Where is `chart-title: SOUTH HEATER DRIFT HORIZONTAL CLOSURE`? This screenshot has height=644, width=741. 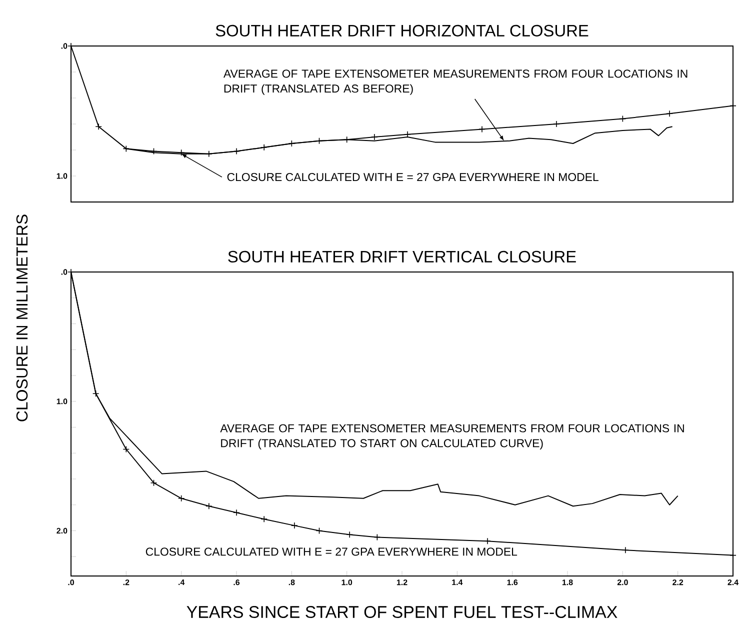
chart-title: SOUTH HEATER DRIFT HORIZONTAL CLOSURE is located at coordinates (402, 30).